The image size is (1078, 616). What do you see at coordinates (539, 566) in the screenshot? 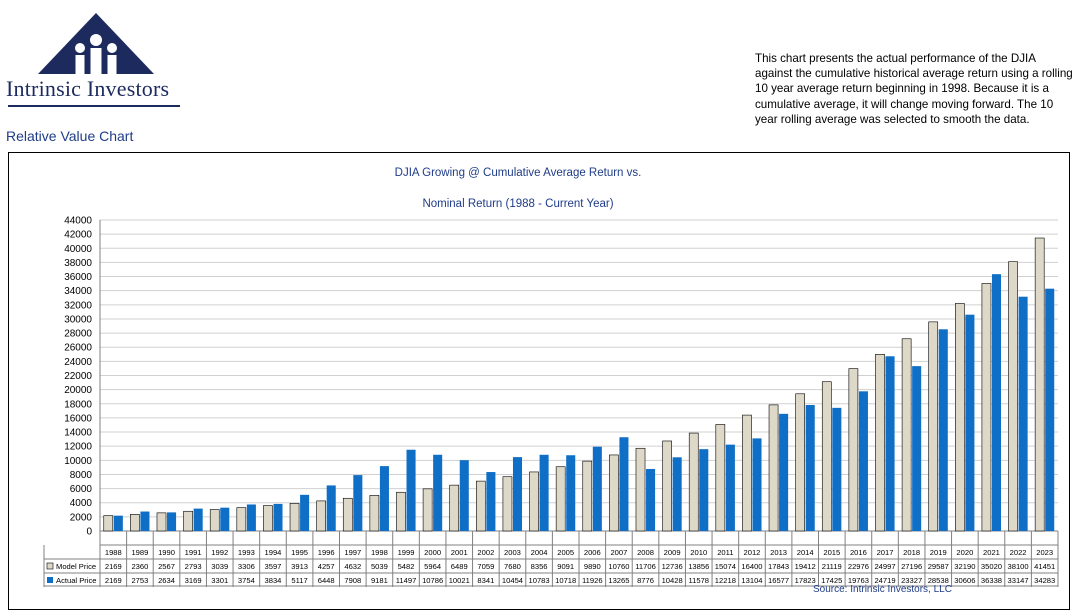
I see `data-label-model-price: 8356` at bounding box center [539, 566].